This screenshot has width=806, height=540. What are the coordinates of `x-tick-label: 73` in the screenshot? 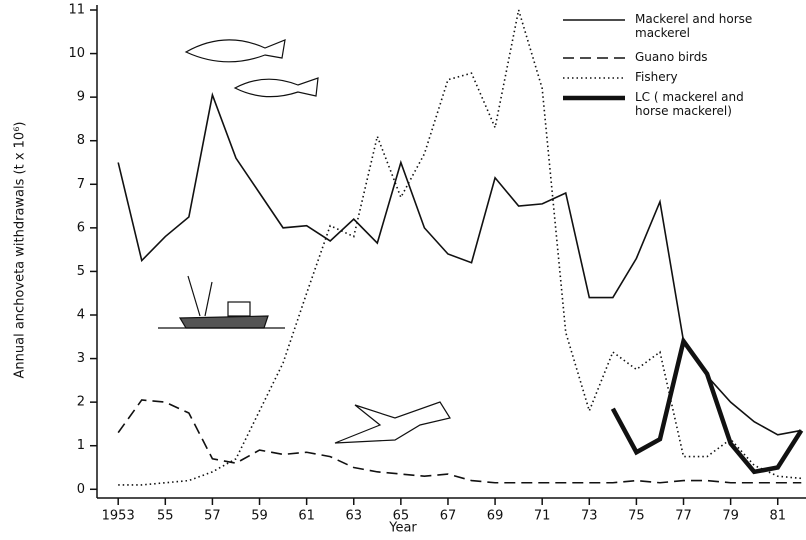 It's located at (589, 516).